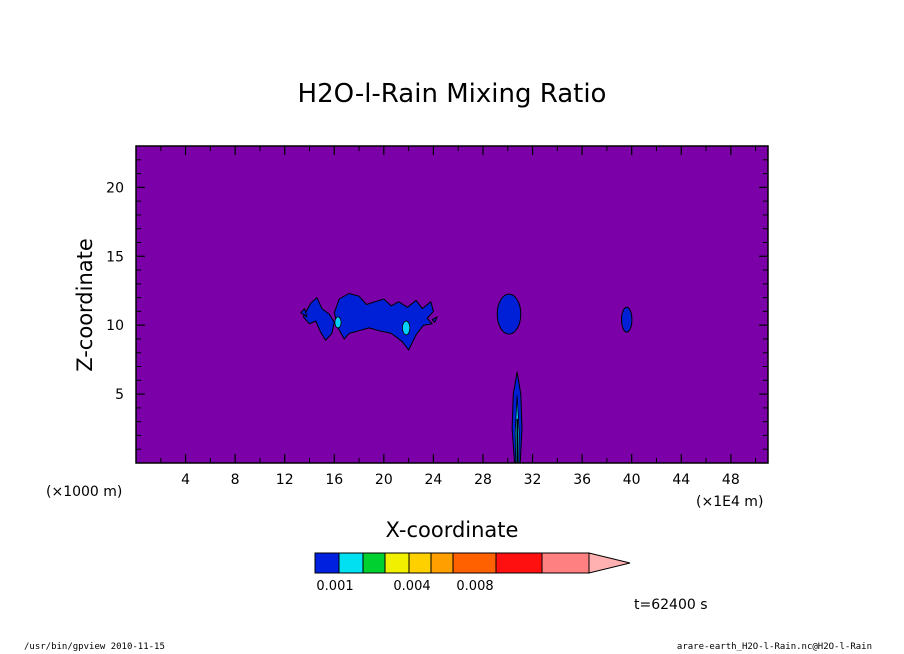 This screenshot has width=904, height=654. I want to click on x-tick-label: 40, so click(632, 480).